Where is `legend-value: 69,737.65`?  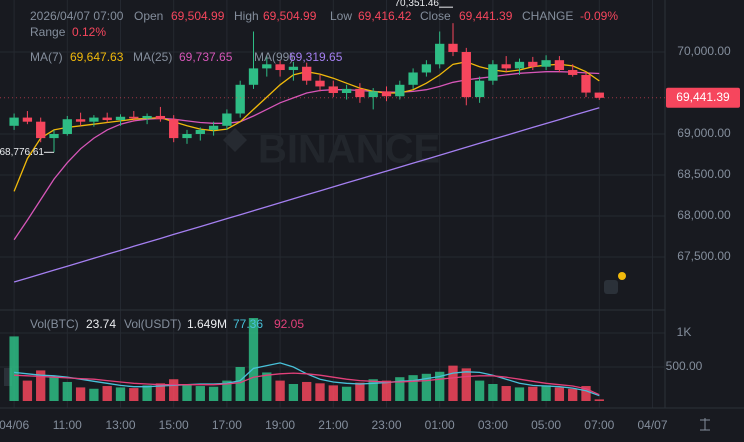 legend-value: 69,737.65 is located at coordinates (206, 57).